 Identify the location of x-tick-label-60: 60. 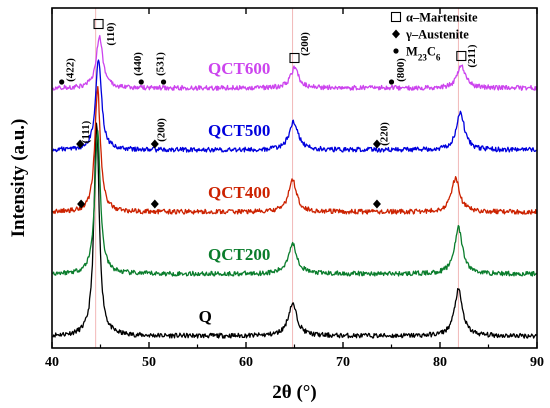
(246, 362).